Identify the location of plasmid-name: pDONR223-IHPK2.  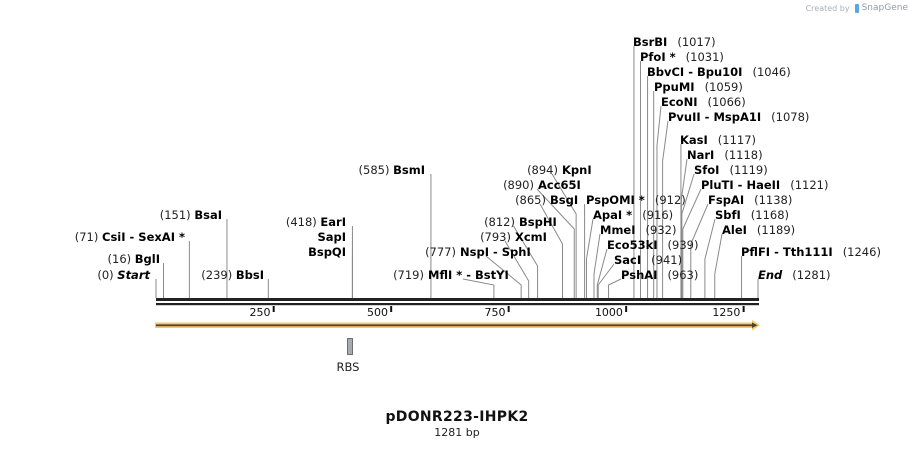
(457, 417).